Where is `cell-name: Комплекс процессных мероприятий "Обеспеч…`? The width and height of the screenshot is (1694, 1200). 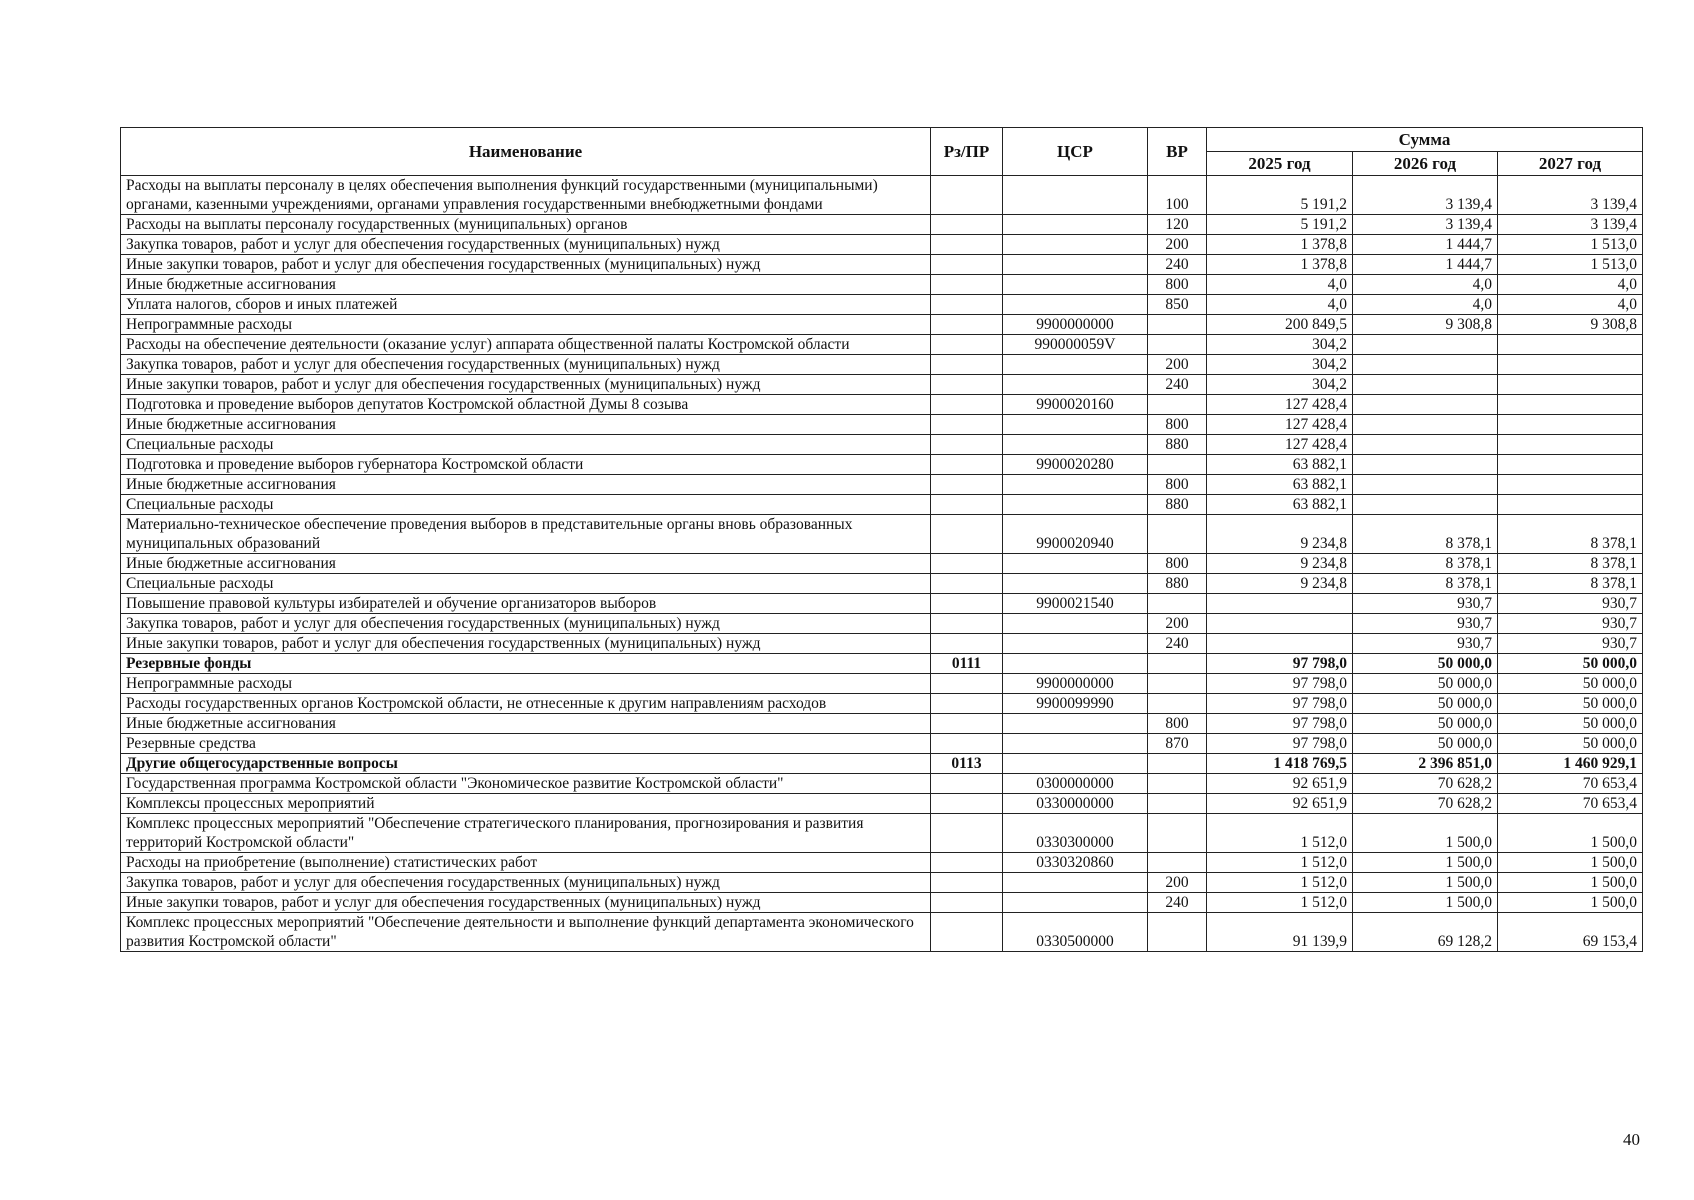
cell-name: Комплекс процессных мероприятий "Обеспеч… is located at coordinates (525, 833).